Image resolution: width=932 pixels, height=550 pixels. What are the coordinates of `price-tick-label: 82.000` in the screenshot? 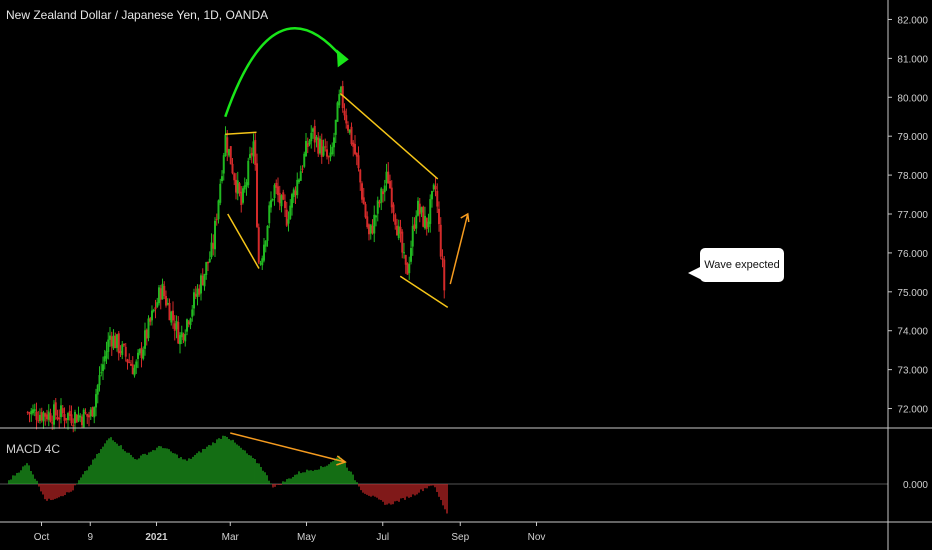 It's located at (912, 20).